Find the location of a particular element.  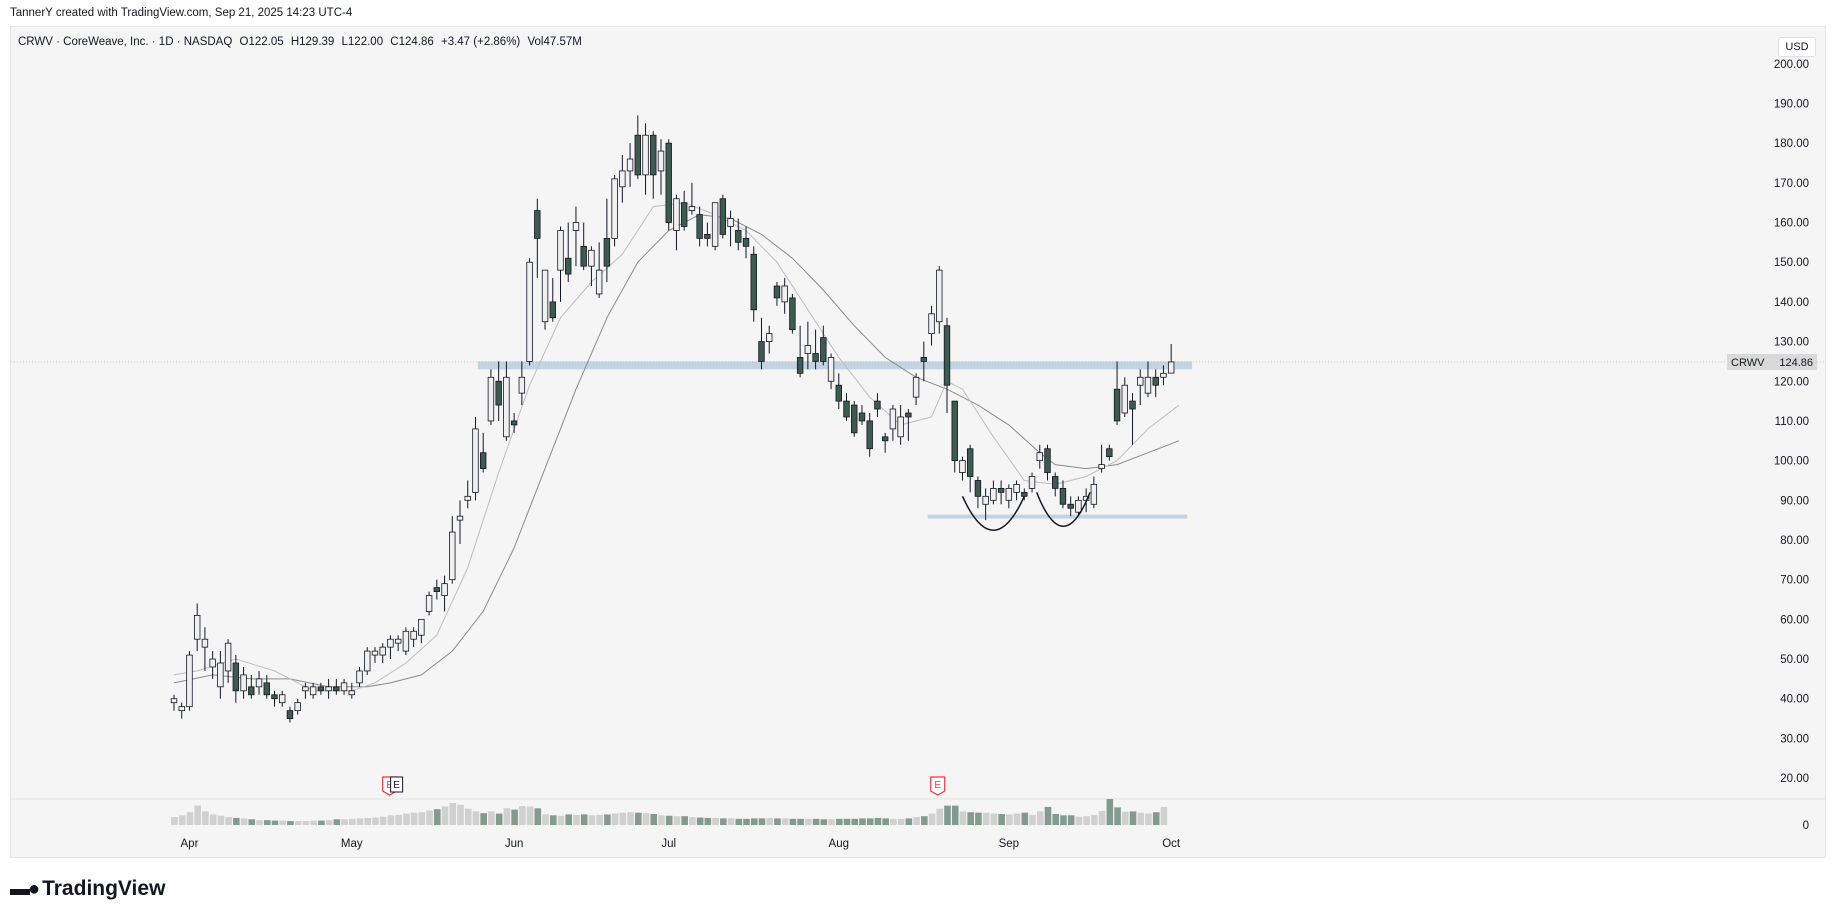

x-tick-label: Sep is located at coordinates (1009, 844).